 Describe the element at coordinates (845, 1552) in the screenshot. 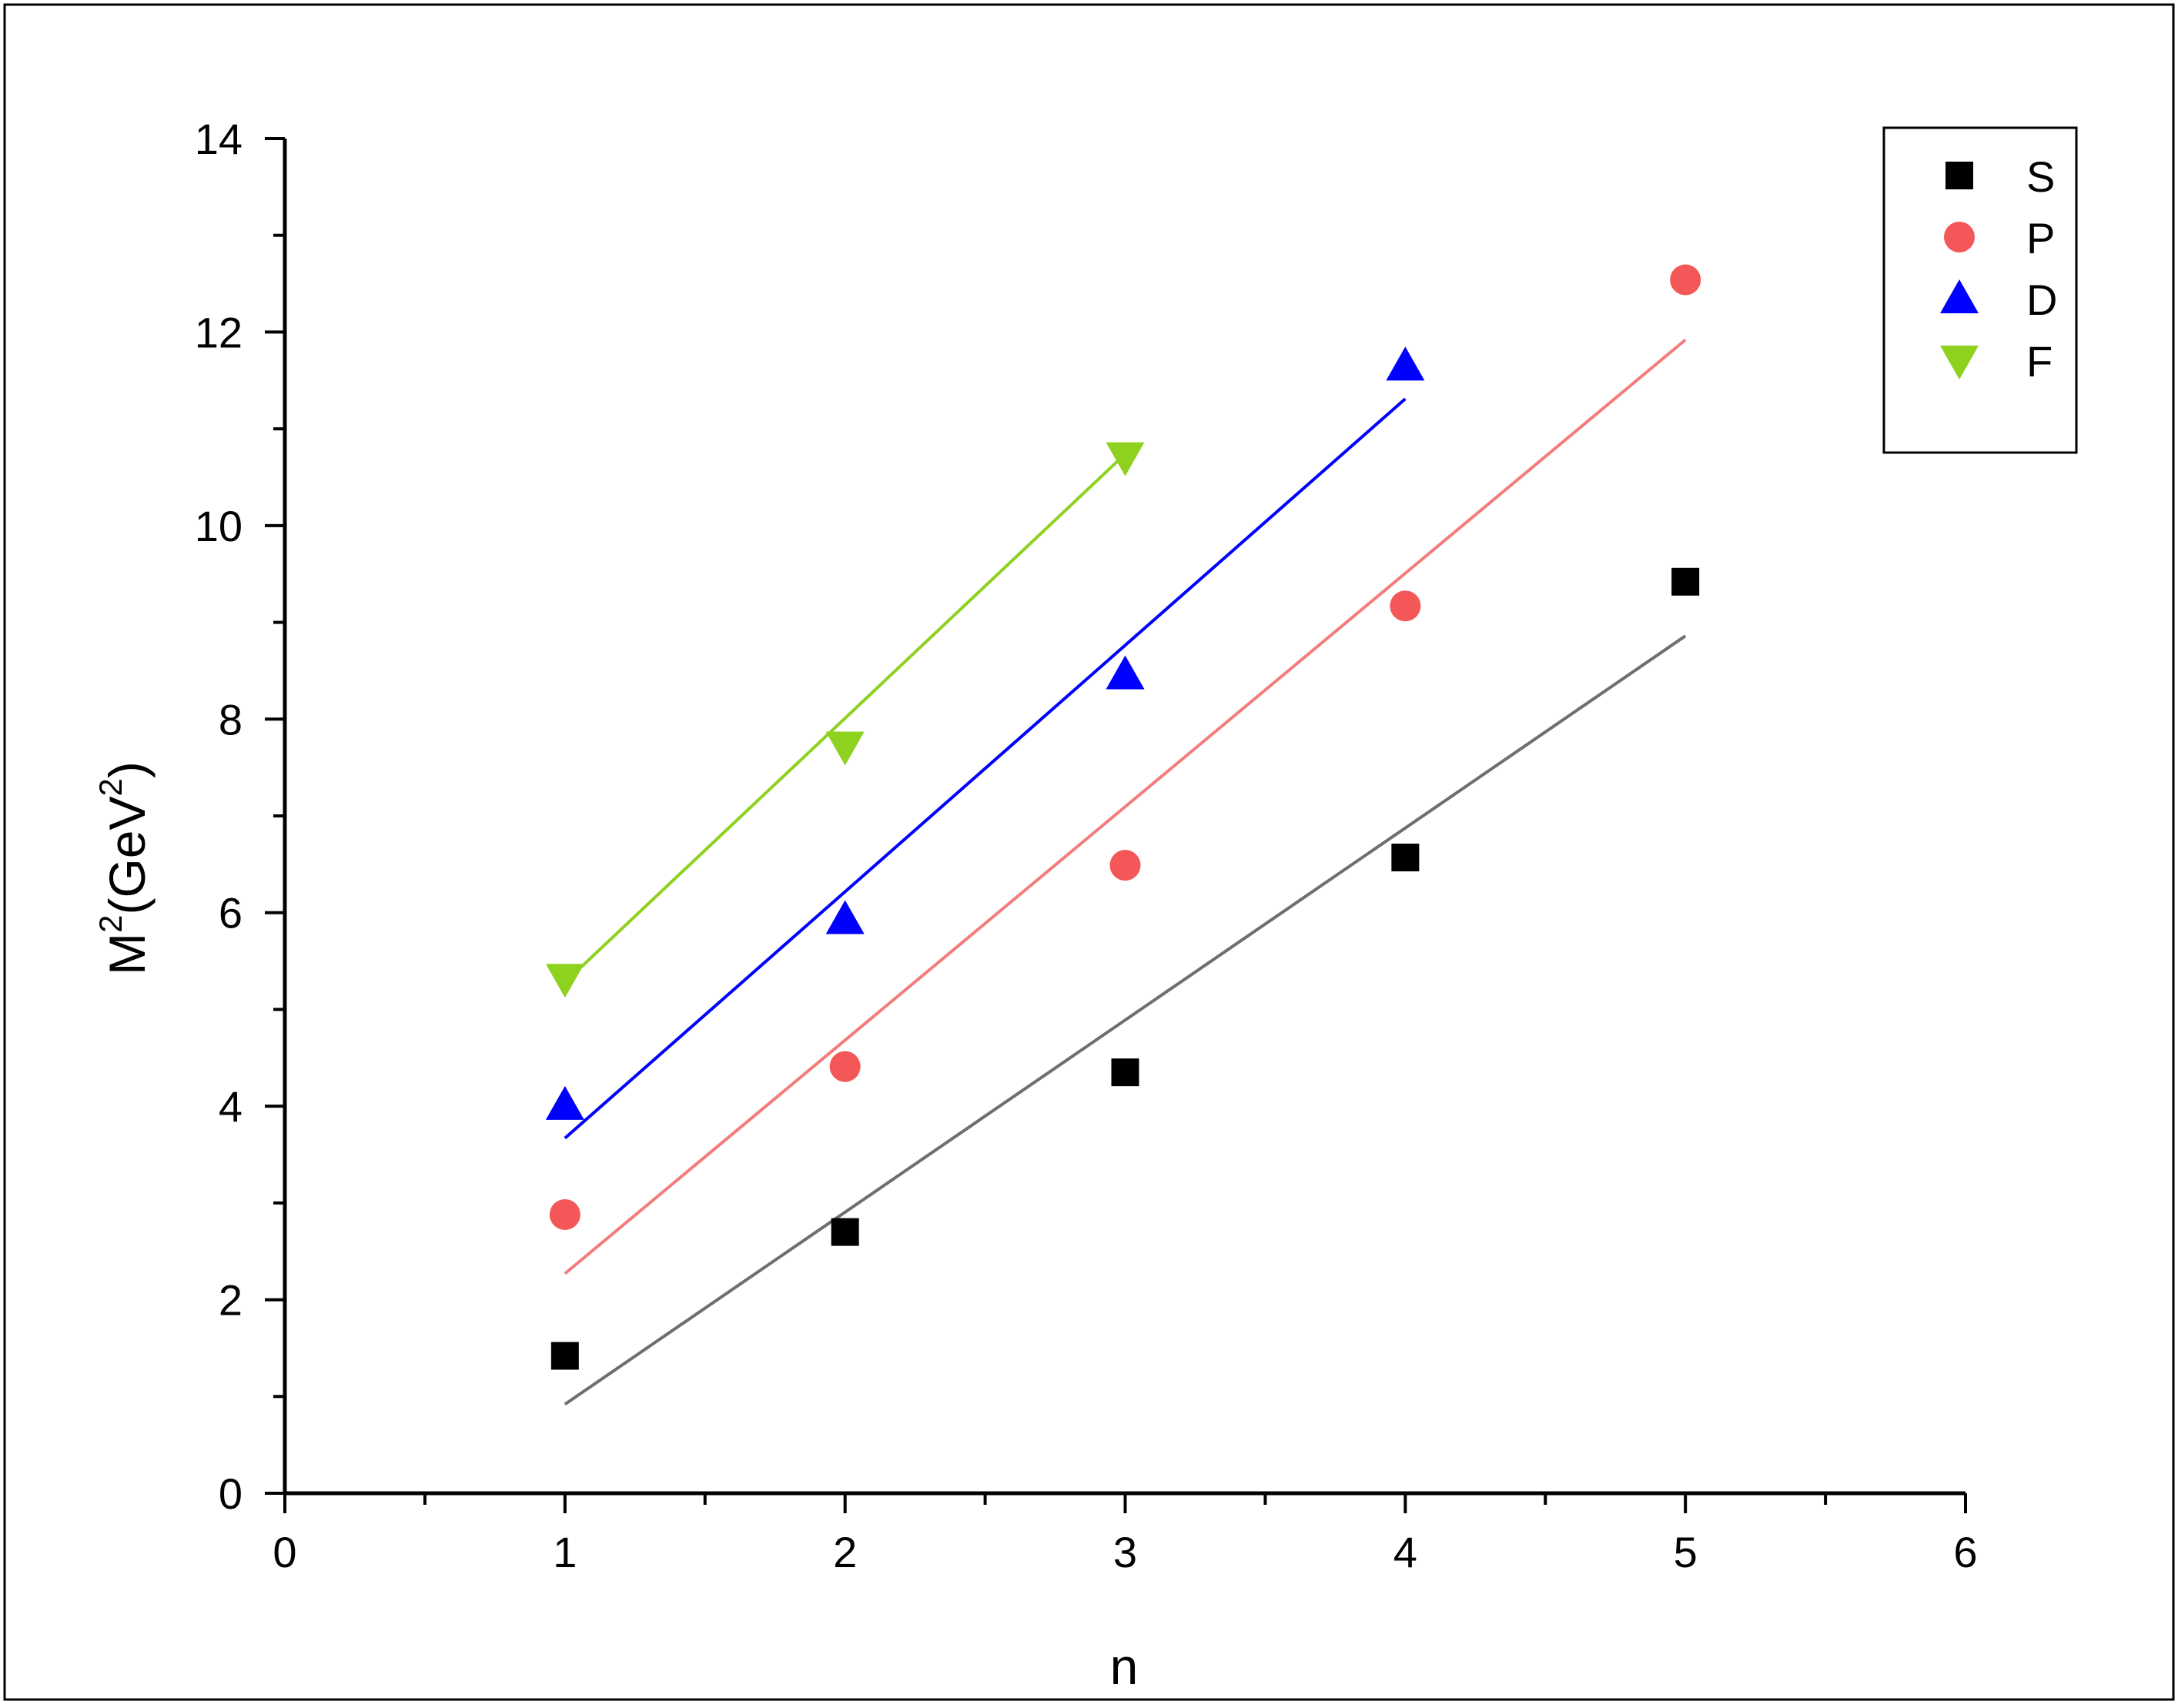

I see `x-tick-label: 2` at that location.